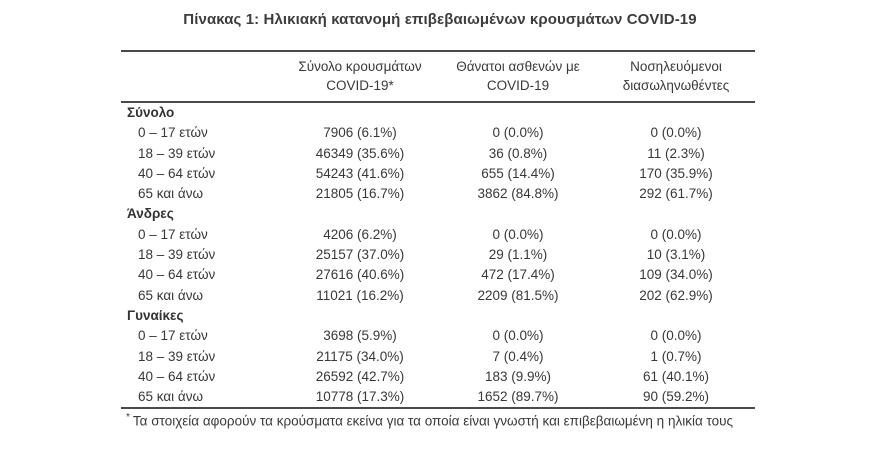  I want to click on deaths-cell: 655 (14.4%), so click(518, 173).